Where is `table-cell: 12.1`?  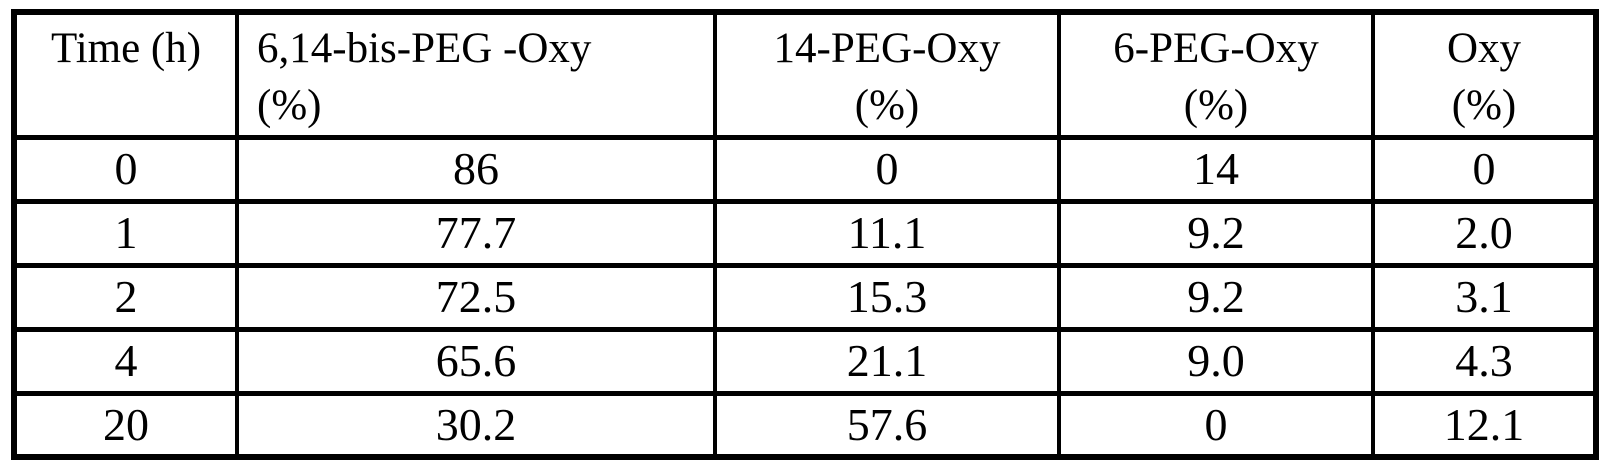
table-cell: 12.1 is located at coordinates (1484, 425).